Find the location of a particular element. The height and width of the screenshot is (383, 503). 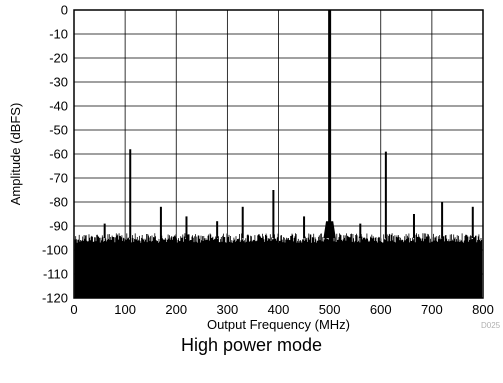

x-tick-label: 800 is located at coordinates (483, 309).